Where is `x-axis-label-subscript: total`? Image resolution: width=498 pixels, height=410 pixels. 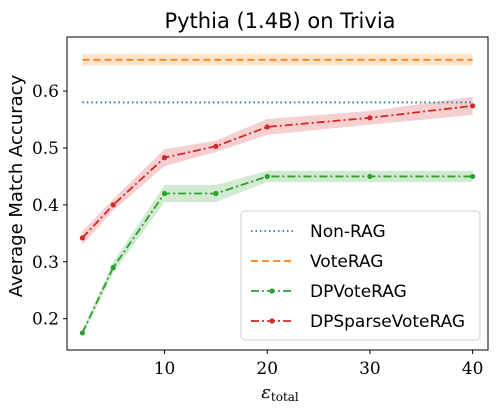 x-axis-label-subscript: total is located at coordinates (285, 397).